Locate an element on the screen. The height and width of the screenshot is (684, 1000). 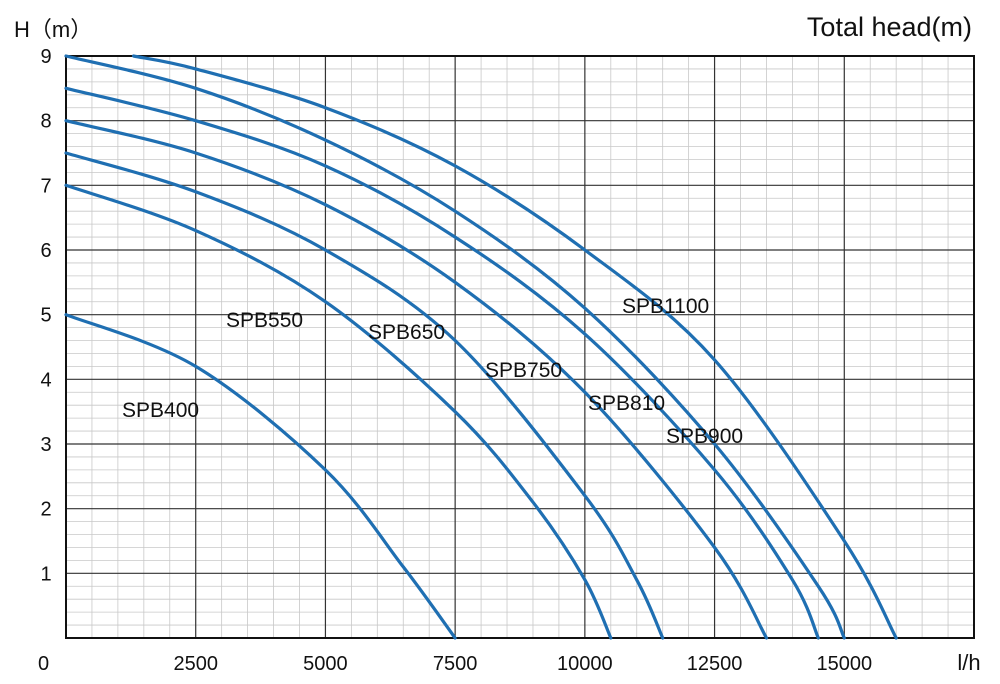
series-label-spb650: SPB650 is located at coordinates (406, 332).